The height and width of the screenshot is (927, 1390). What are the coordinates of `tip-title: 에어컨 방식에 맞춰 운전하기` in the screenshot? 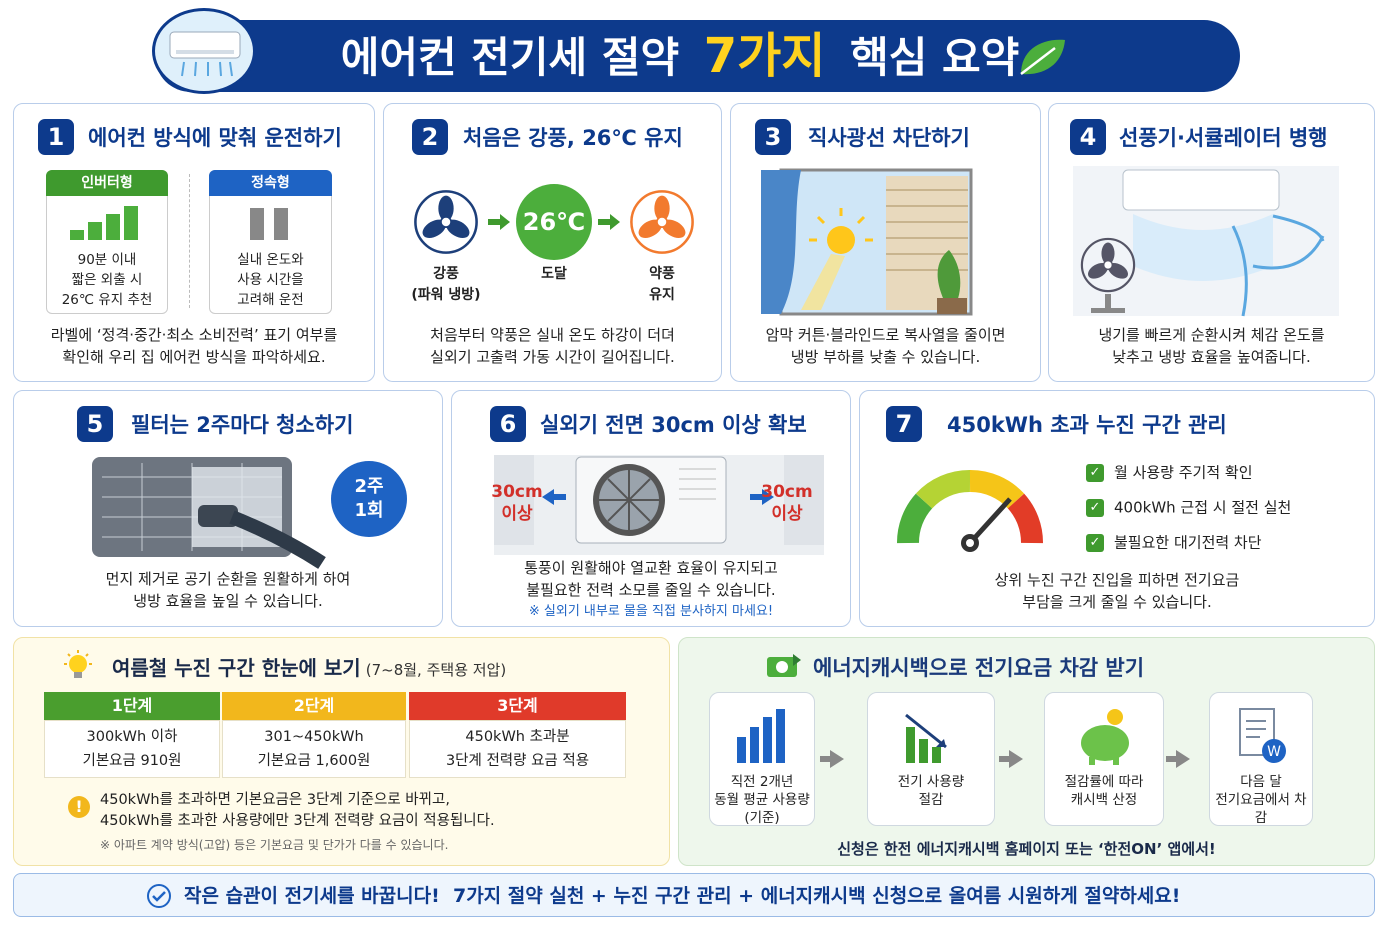 It's located at (215, 138).